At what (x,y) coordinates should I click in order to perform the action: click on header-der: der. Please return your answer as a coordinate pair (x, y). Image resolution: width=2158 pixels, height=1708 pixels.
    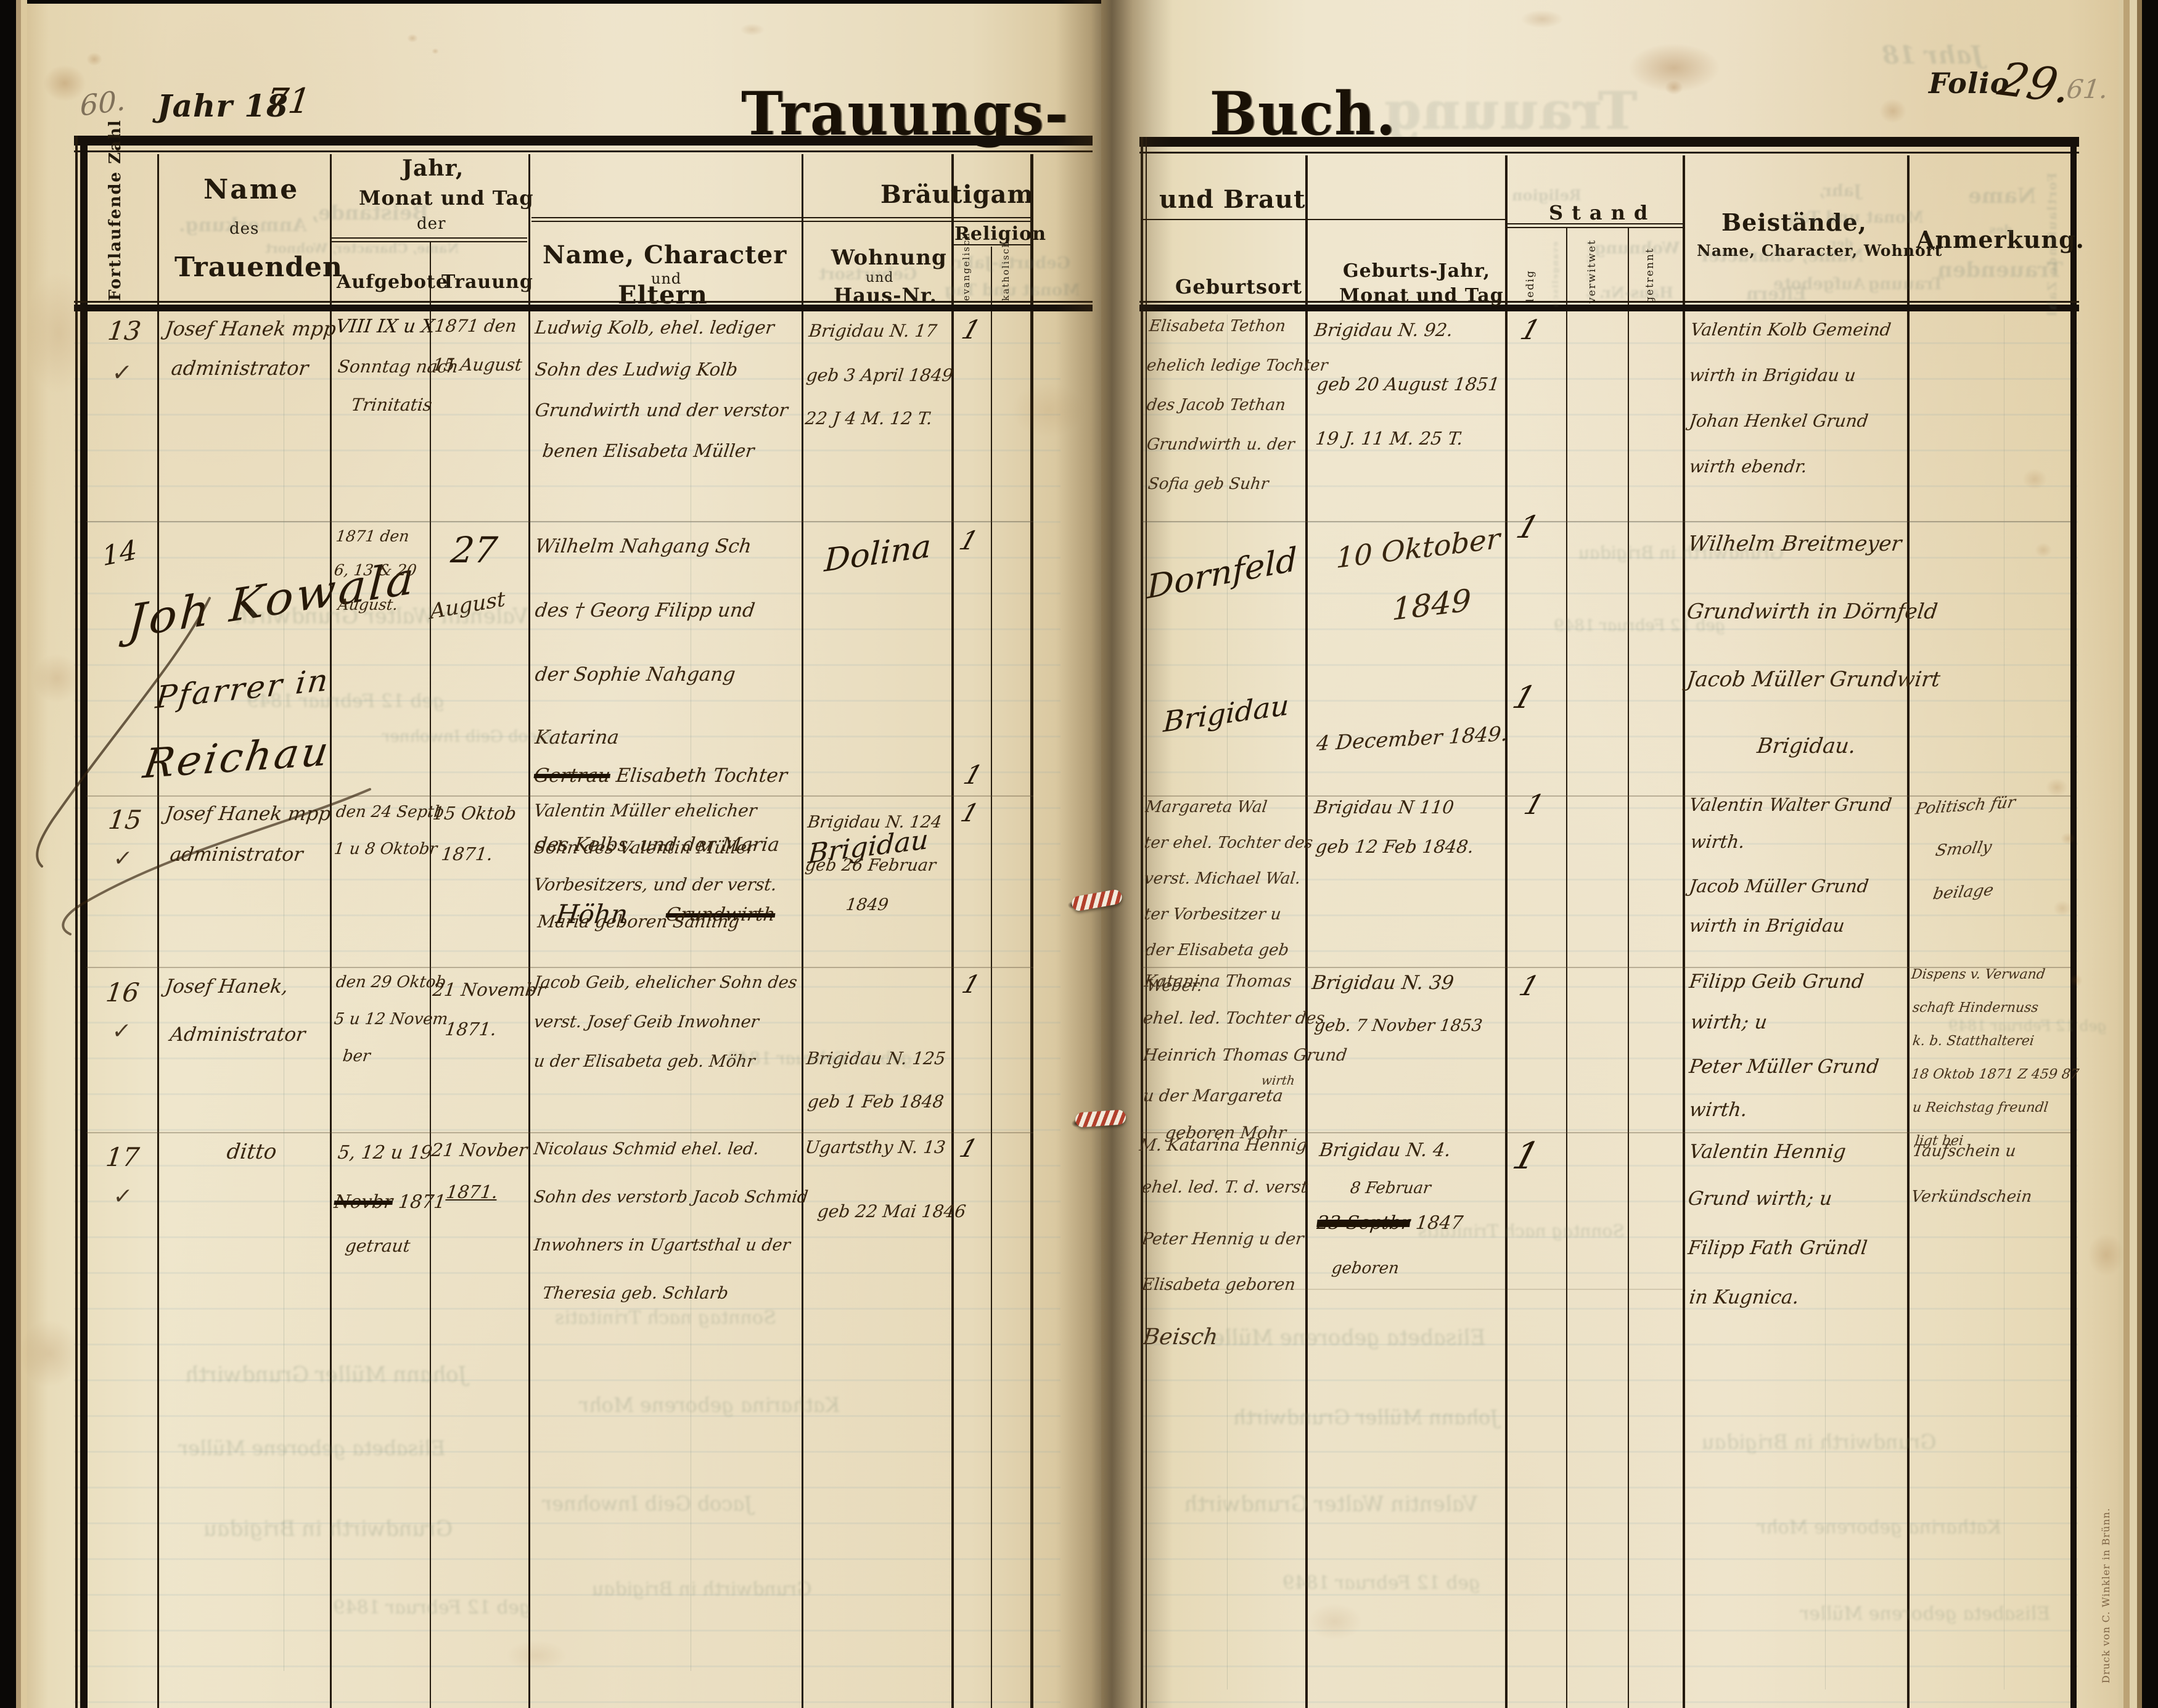
    Looking at the image, I should click on (432, 224).